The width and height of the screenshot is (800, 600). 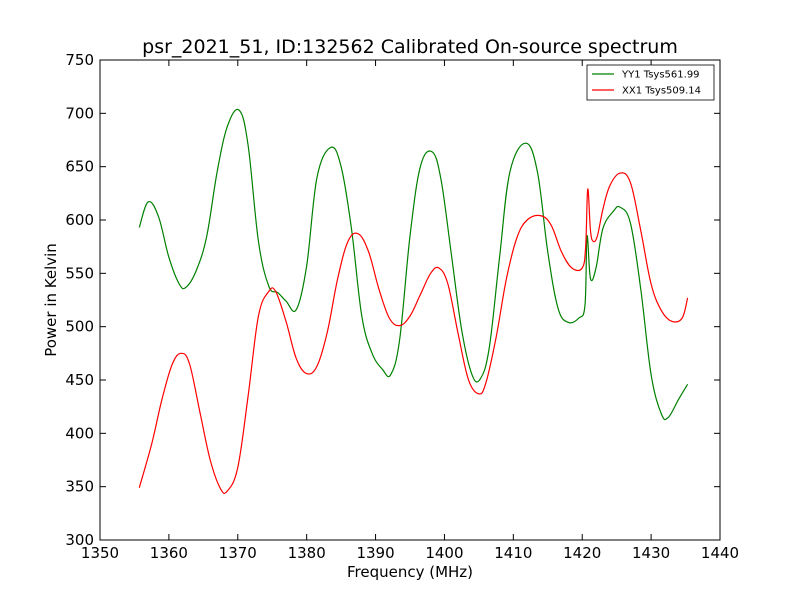 I want to click on y-tick-label: 650, so click(x=79, y=167).